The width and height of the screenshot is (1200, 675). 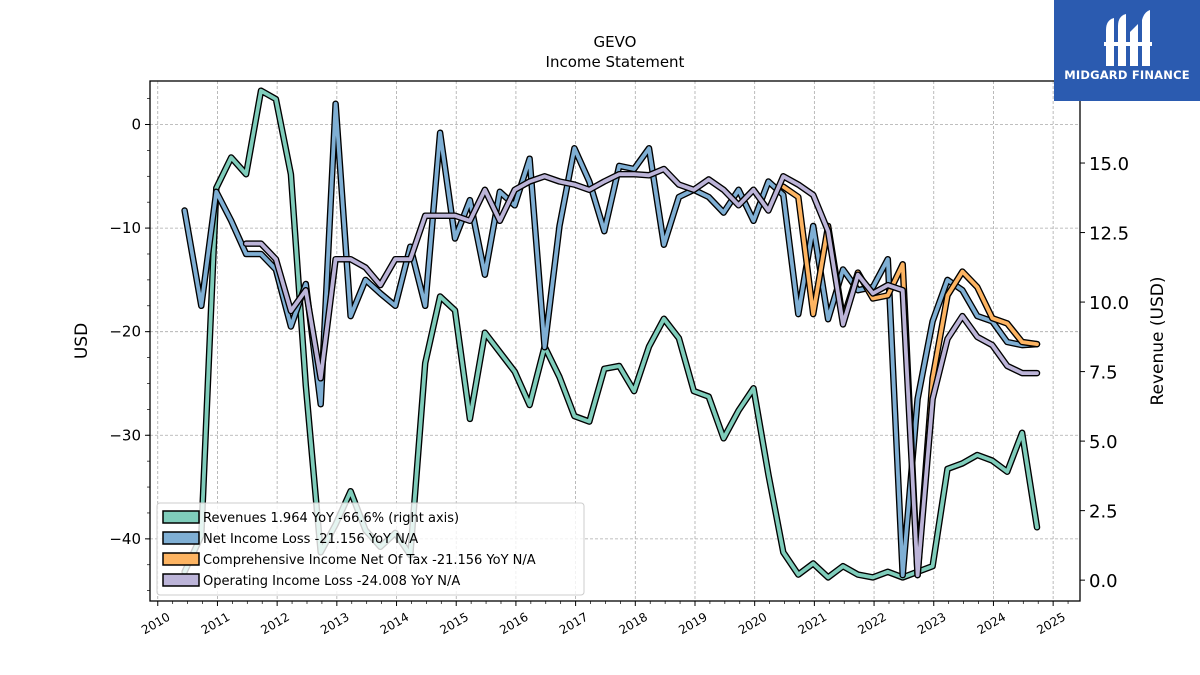 I want to click on x-tick-label: 2022, so click(x=871, y=623).